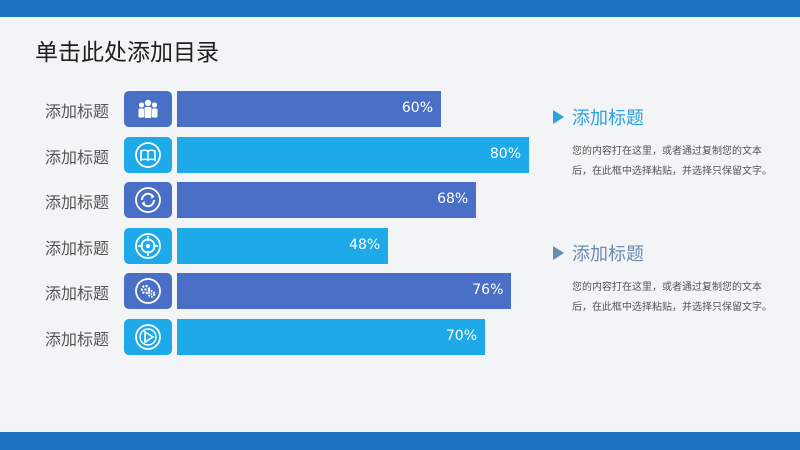  Describe the element at coordinates (400, 441) in the screenshot. I see `bottom-band` at that location.